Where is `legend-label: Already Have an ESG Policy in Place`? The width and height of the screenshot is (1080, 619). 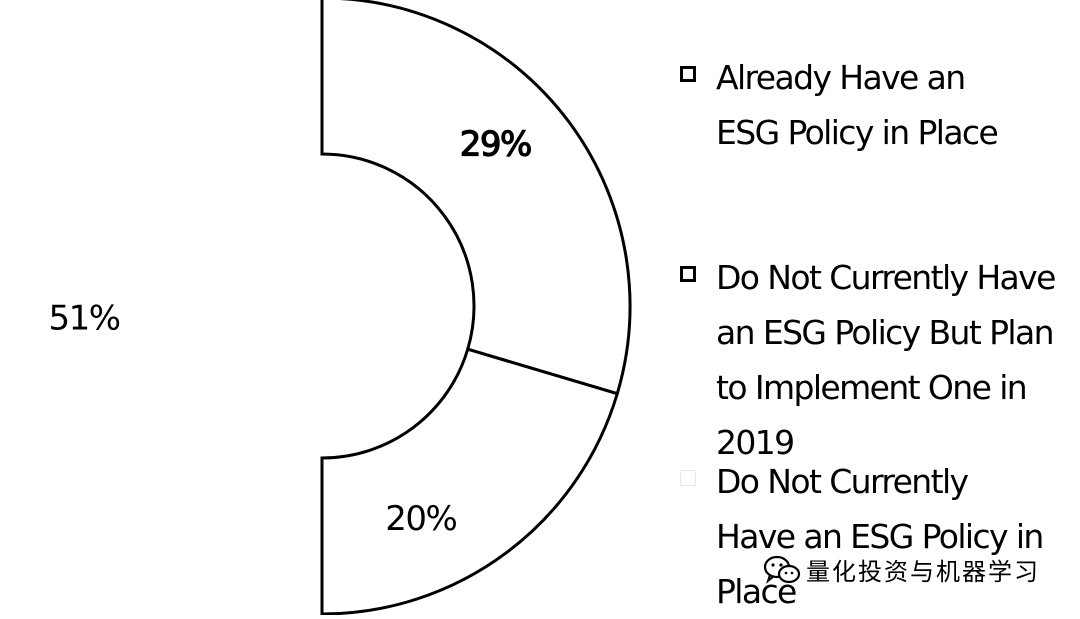
legend-label: Already Have an ESG Policy in Place is located at coordinates (857, 105).